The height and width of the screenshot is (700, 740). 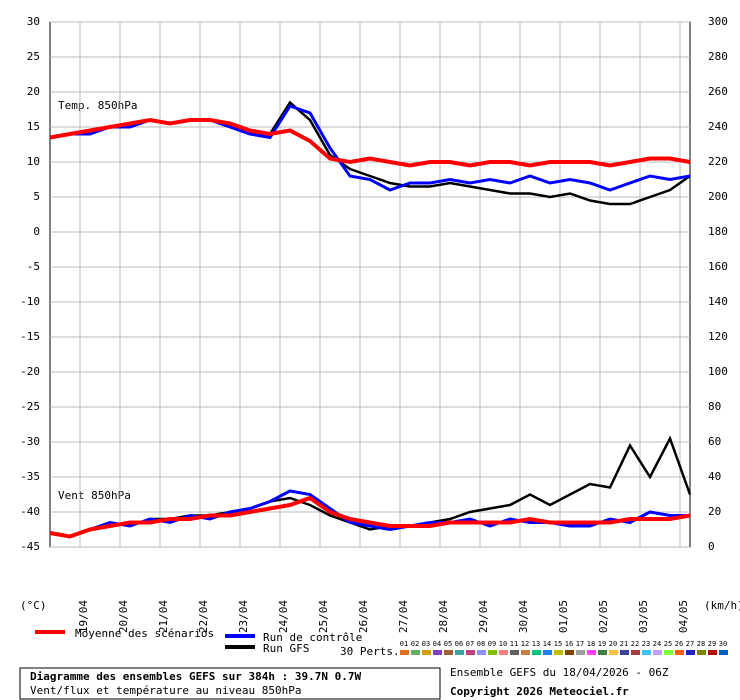 What do you see at coordinates (283, 616) in the screenshot?
I see `x-tick-label: 24/04` at bounding box center [283, 616].